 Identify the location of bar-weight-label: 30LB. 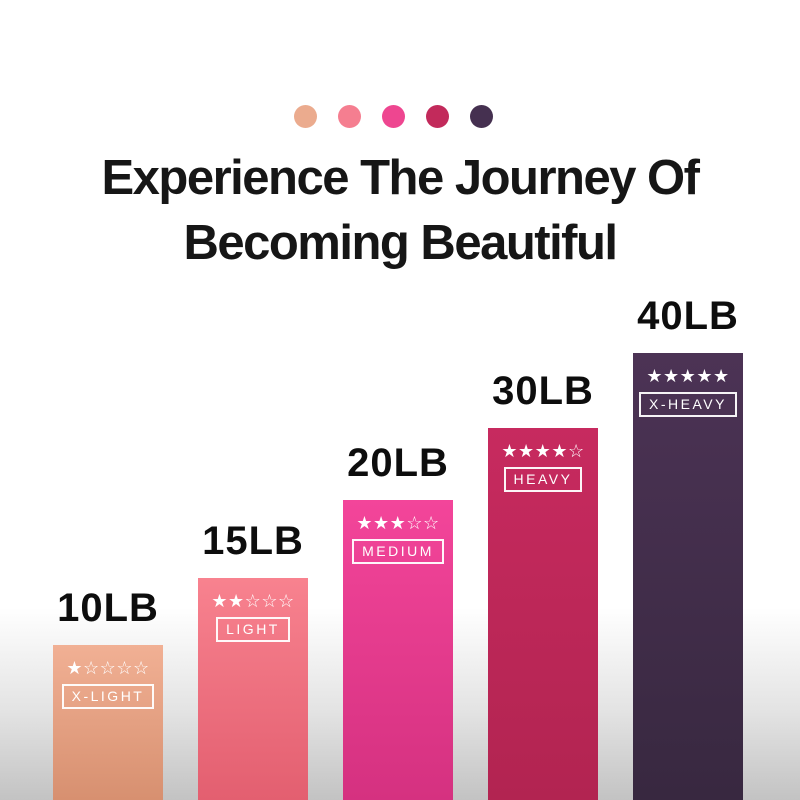
(543, 391).